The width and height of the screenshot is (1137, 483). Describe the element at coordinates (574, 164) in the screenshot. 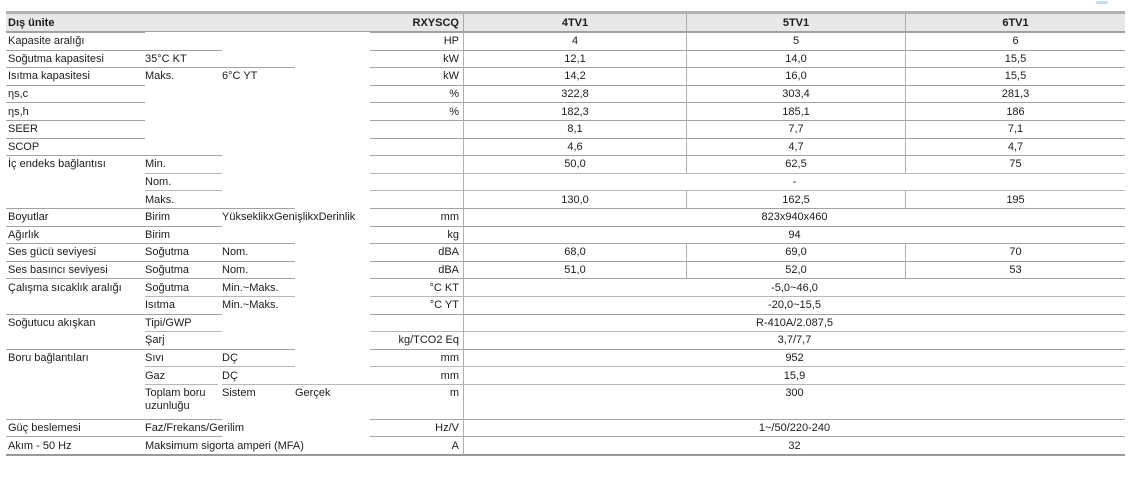

I see `value-cell: 50,0` at that location.